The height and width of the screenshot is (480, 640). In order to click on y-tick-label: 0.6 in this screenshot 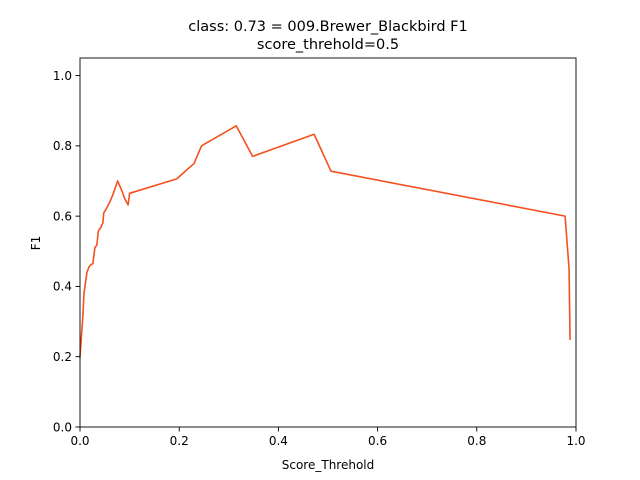, I will do `click(62, 216)`.